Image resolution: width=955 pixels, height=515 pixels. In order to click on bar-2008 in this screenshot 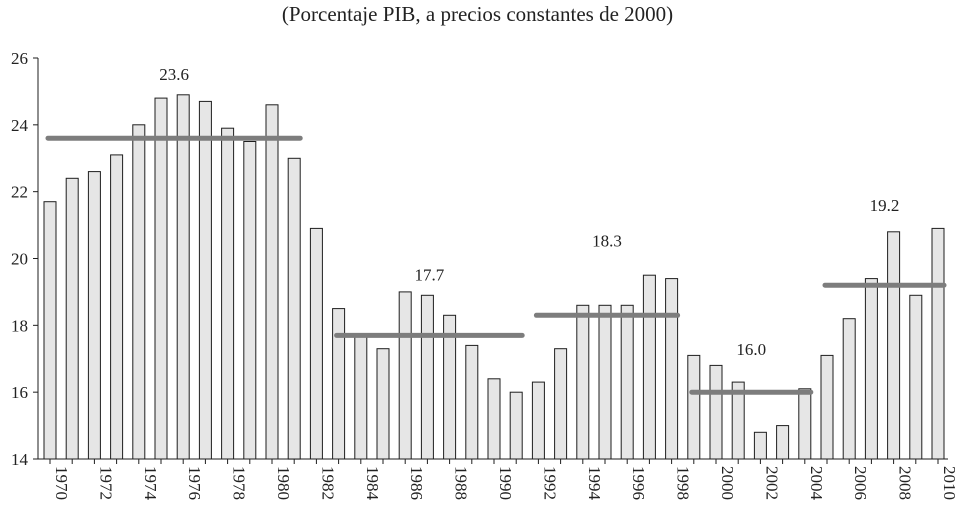, I will do `click(894, 345)`.